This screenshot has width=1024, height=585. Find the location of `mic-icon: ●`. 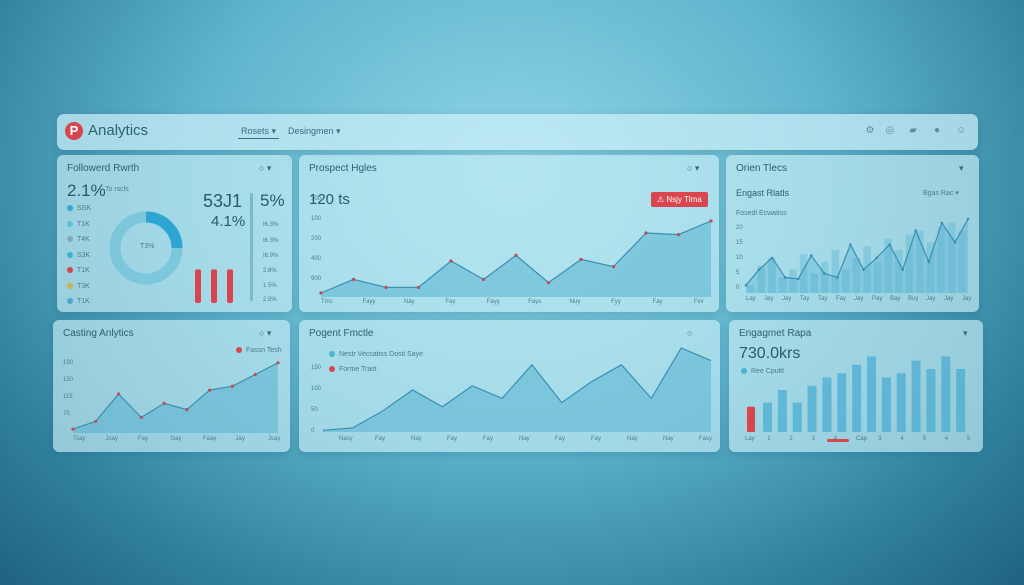

mic-icon: ● is located at coordinates (937, 130).